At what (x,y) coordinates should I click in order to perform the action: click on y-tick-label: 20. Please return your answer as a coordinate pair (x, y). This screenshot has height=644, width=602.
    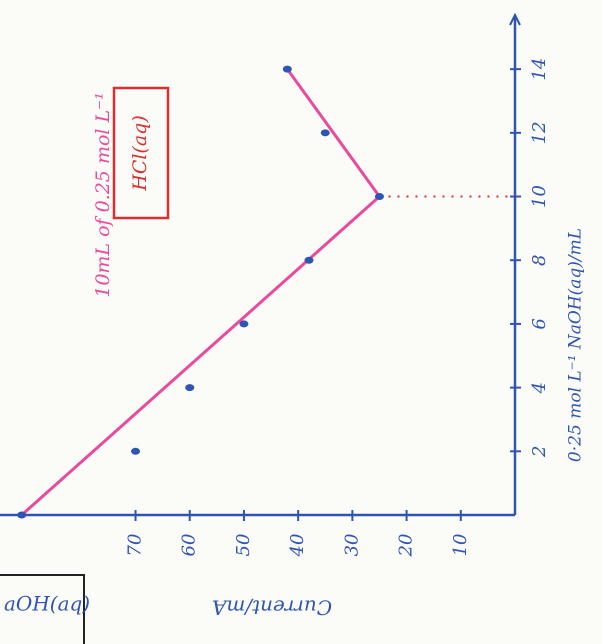
    Looking at the image, I should click on (406, 546).